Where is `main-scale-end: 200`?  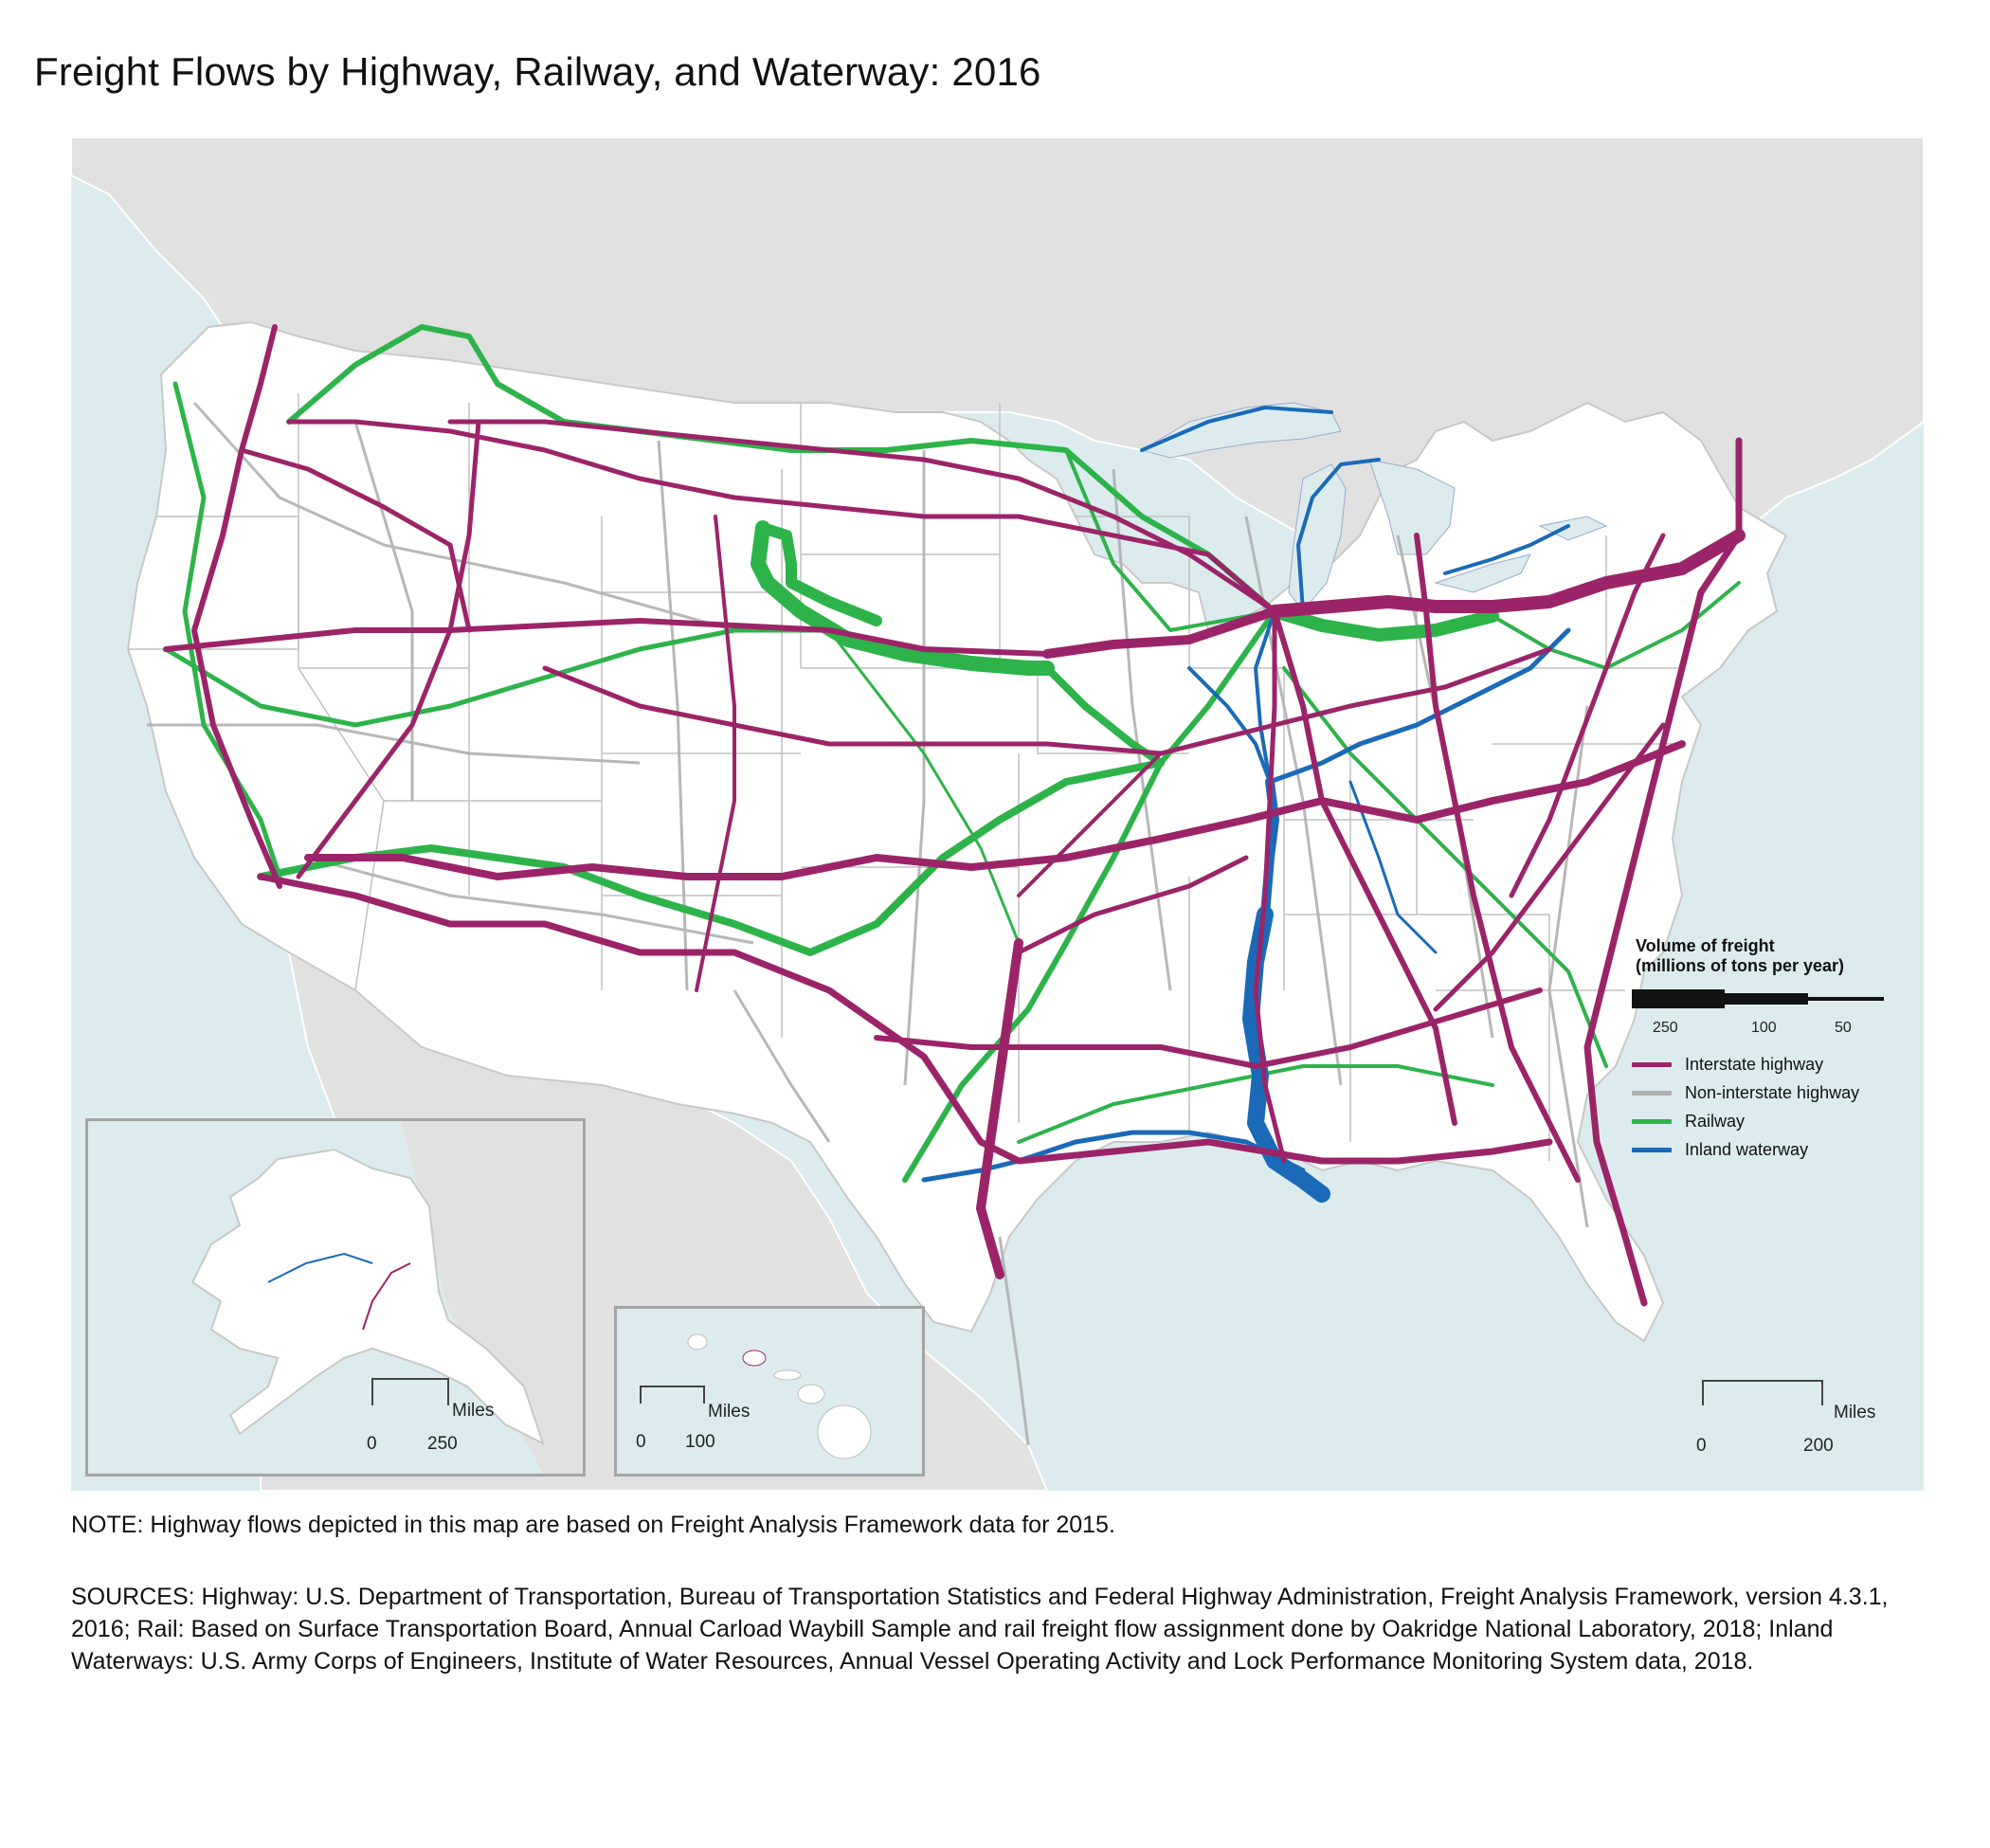 main-scale-end: 200 is located at coordinates (1818, 1446).